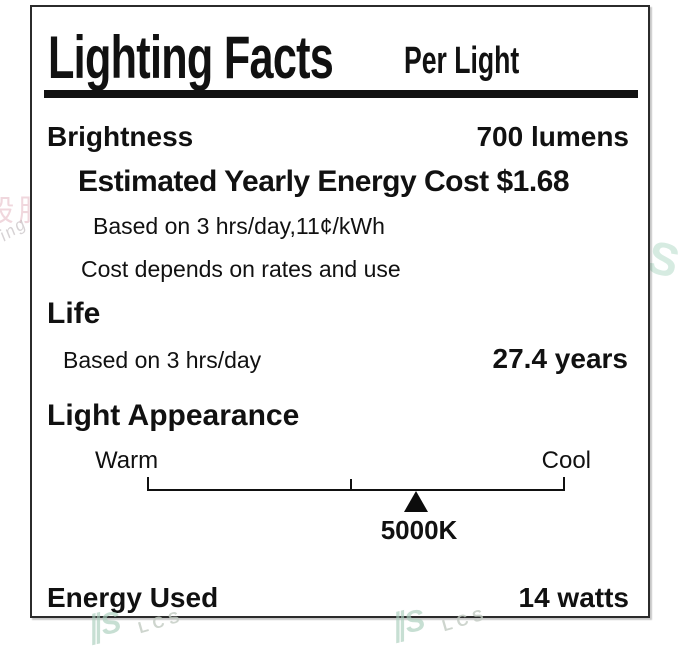 The image size is (679, 655). What do you see at coordinates (324, 181) in the screenshot?
I see `estimated-energy-cost: Estimated Yearly Energy Cost $1.68` at bounding box center [324, 181].